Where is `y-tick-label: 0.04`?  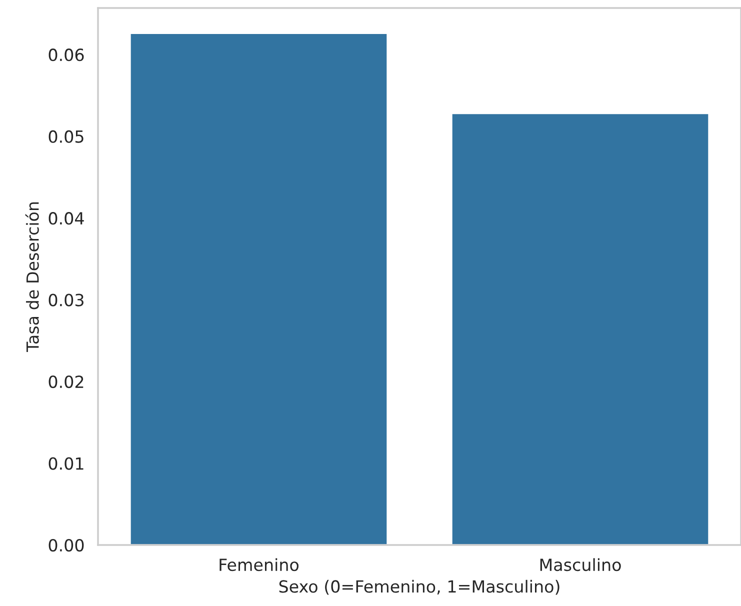
y-tick-label: 0.04 is located at coordinates (66, 218).